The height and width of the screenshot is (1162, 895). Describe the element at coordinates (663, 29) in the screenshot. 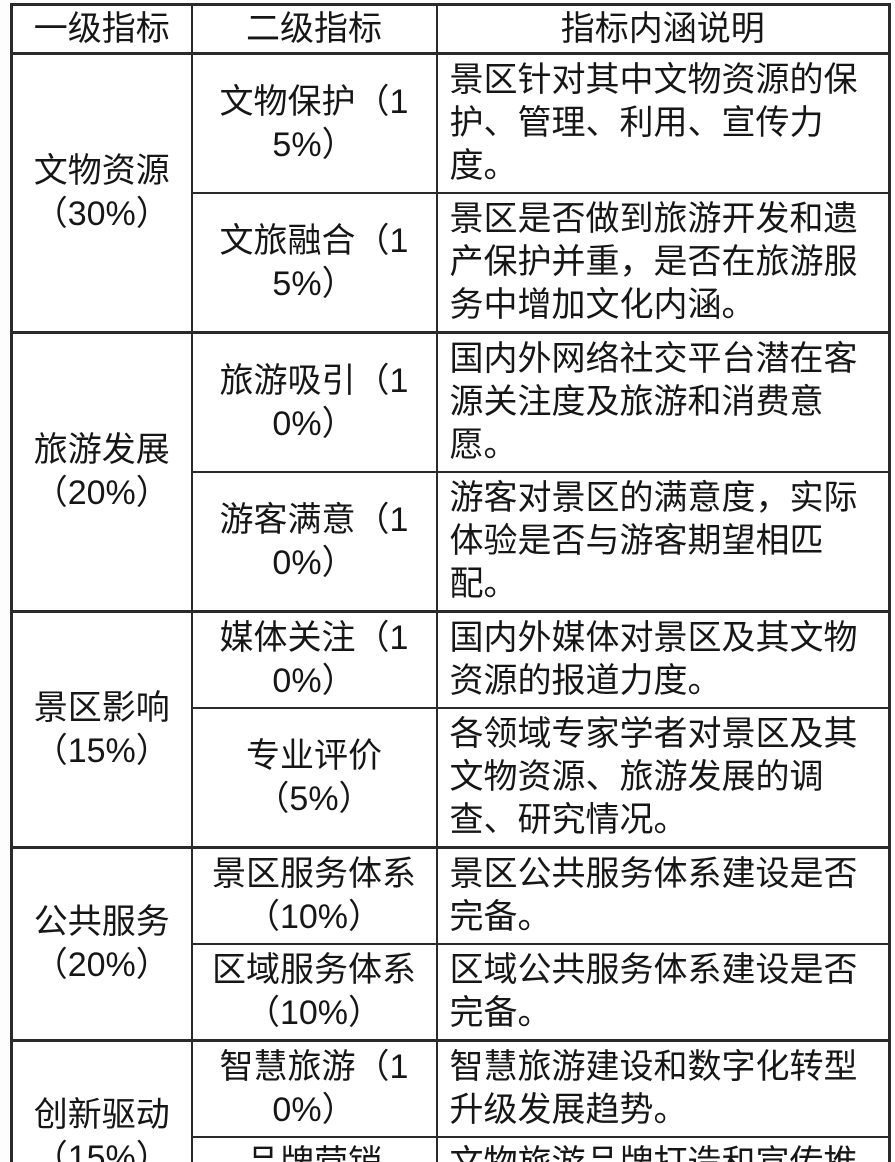

I see `column-header-description: 指标内涵说明` at that location.